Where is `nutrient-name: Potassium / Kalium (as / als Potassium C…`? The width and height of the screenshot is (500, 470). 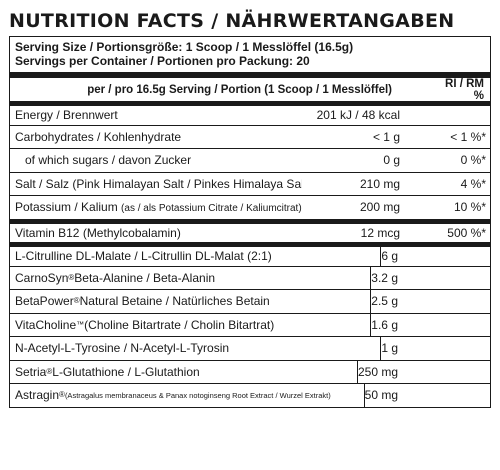 nutrient-name: Potassium / Kalium (as / als Potassium C… is located at coordinates (156, 207).